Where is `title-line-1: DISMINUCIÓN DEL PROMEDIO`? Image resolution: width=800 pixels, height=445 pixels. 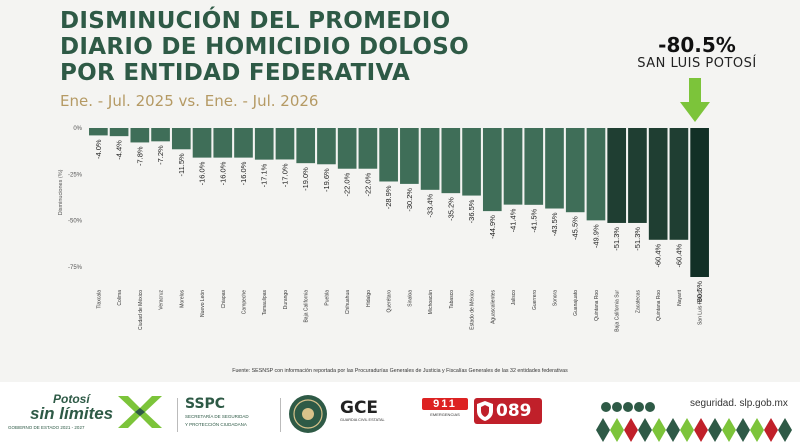 title-line-1: DISMINUCIÓN DEL PROMEDIO is located at coordinates (255, 21).